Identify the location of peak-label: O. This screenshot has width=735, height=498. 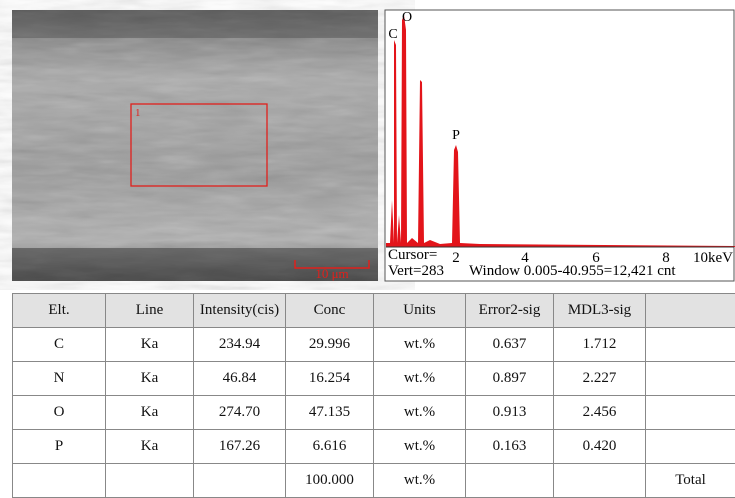
(407, 17).